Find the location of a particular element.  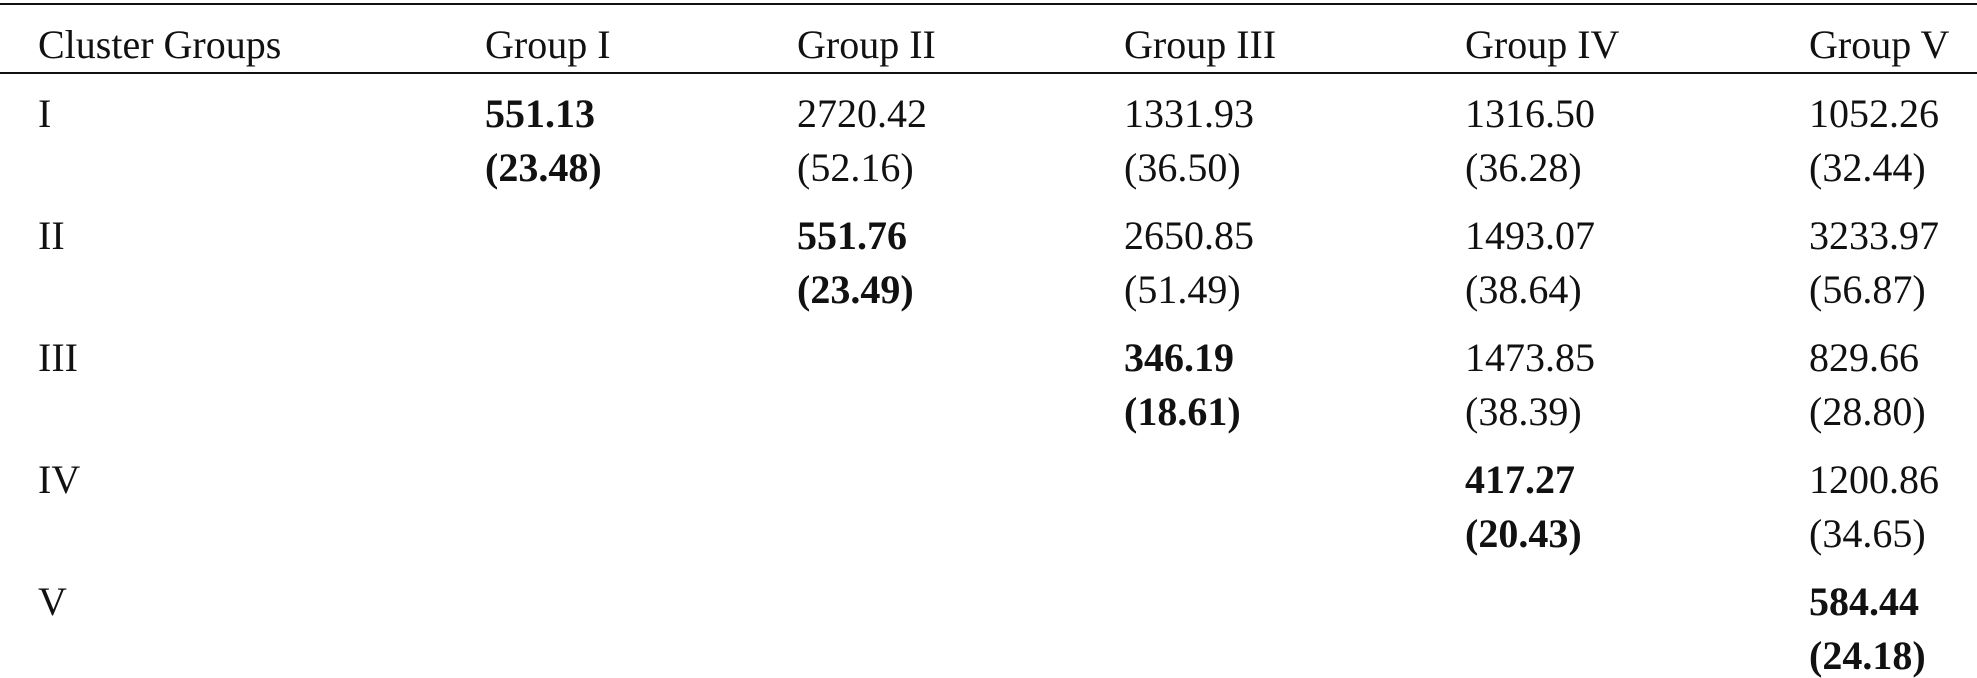

row-label: II is located at coordinates (51, 235).